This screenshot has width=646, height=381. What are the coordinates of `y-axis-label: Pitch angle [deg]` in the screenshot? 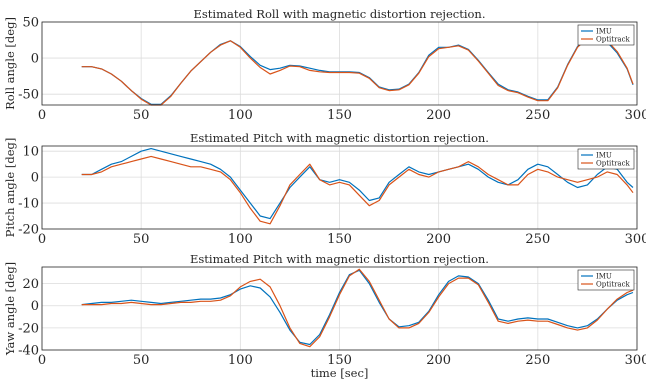 It's located at (10, 188).